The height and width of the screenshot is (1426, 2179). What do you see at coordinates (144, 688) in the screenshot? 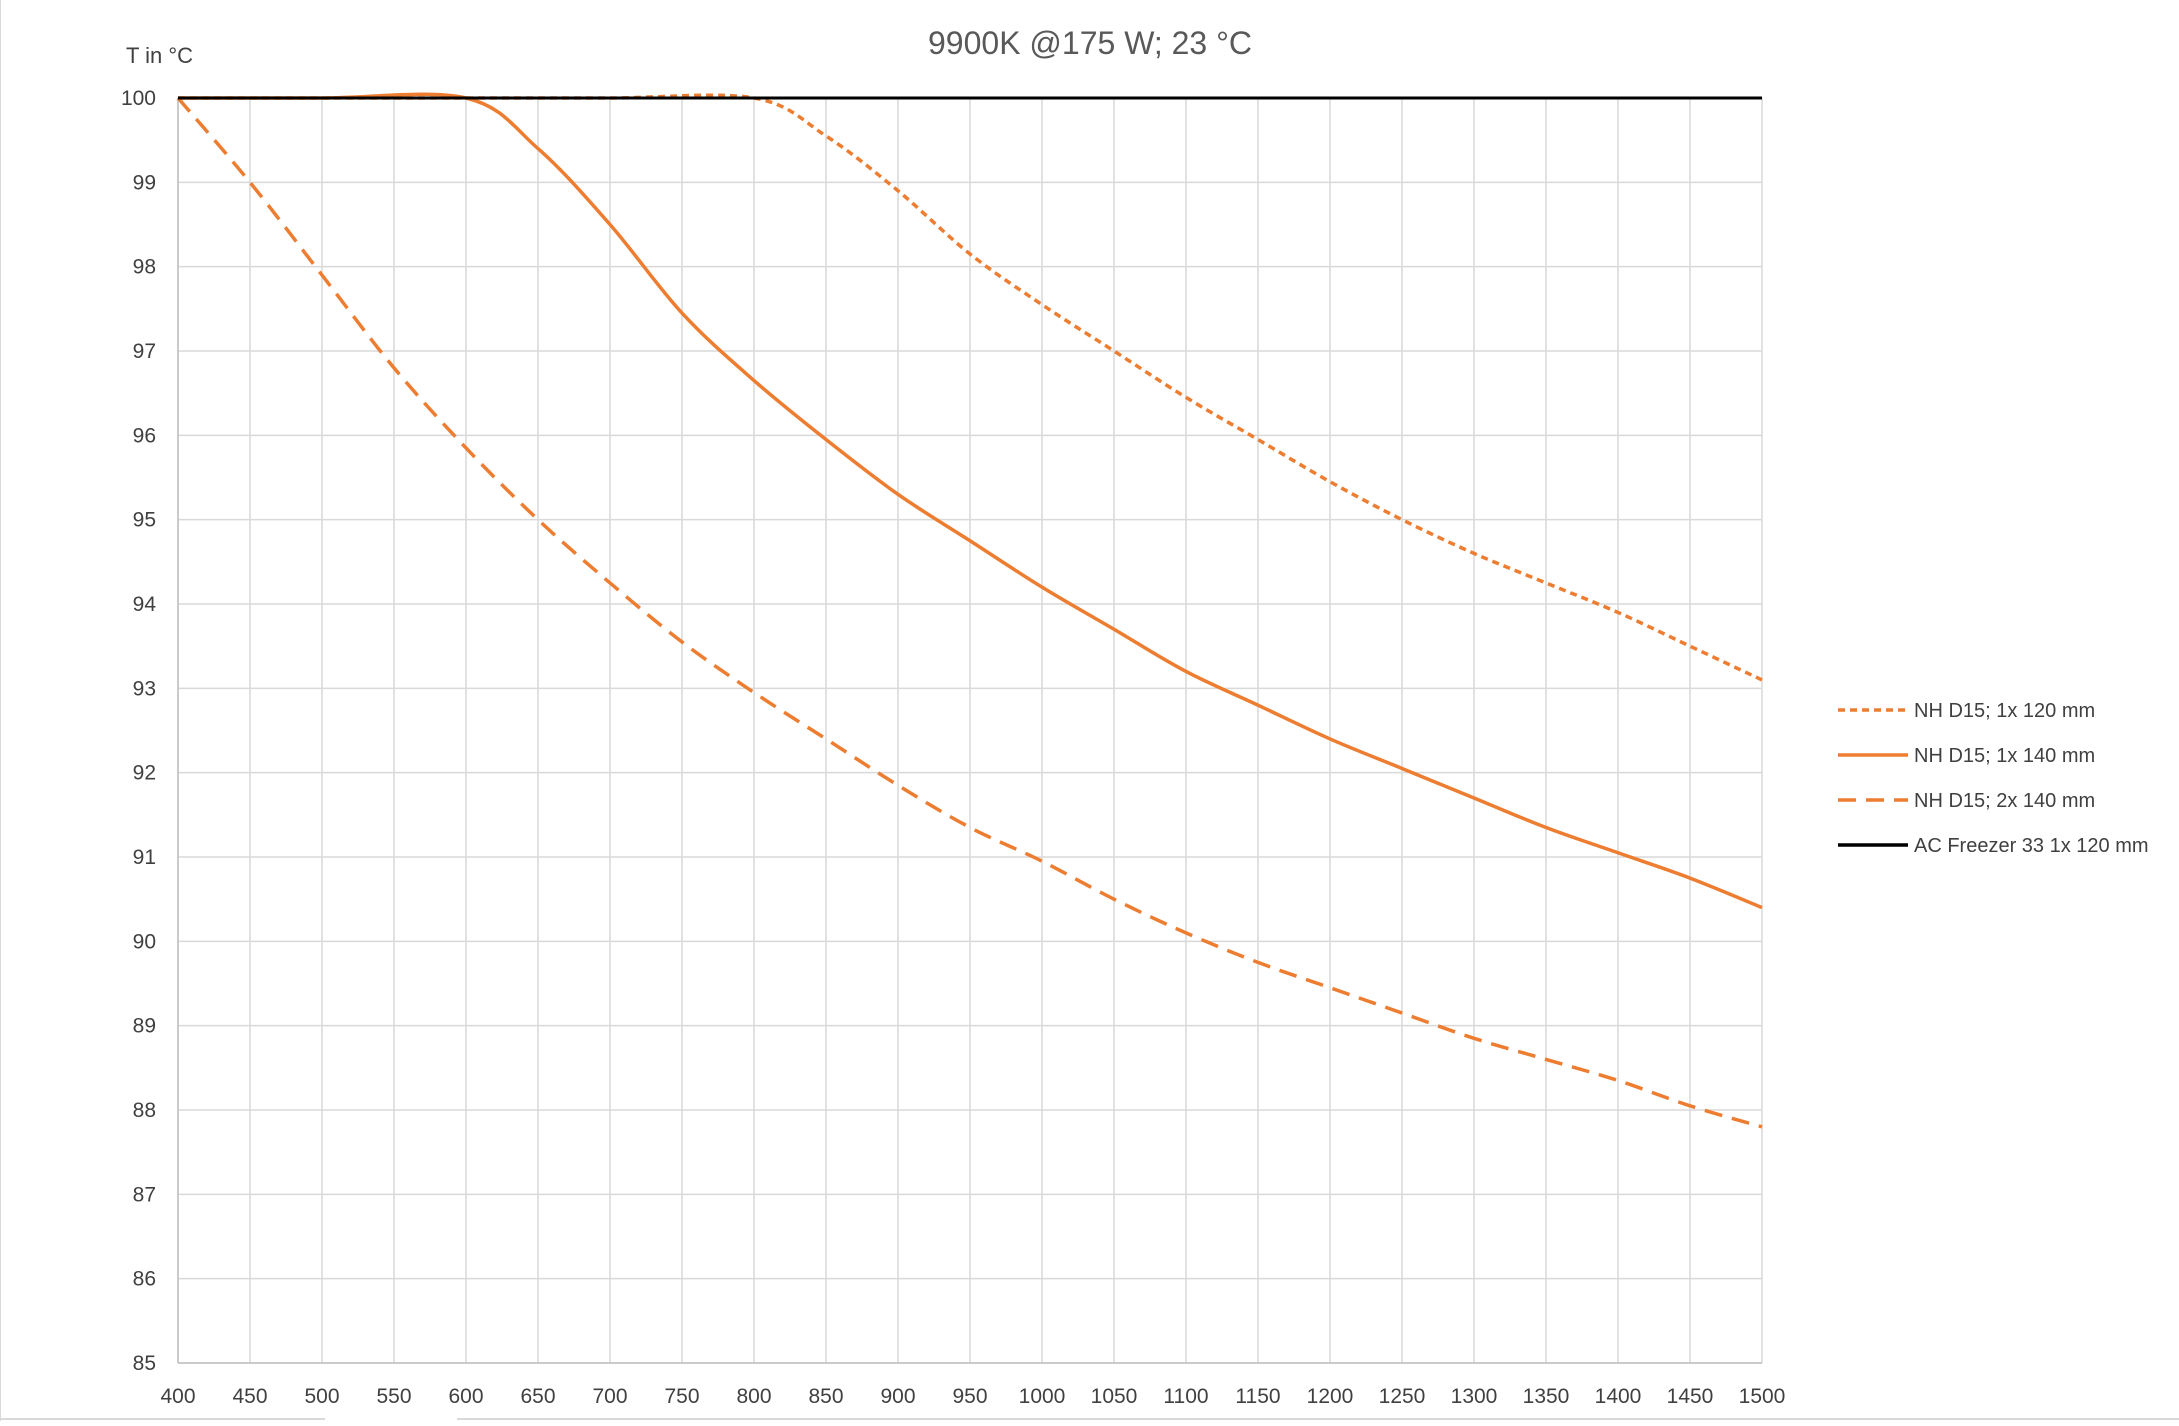
I see `y-tick-label: 93` at bounding box center [144, 688].